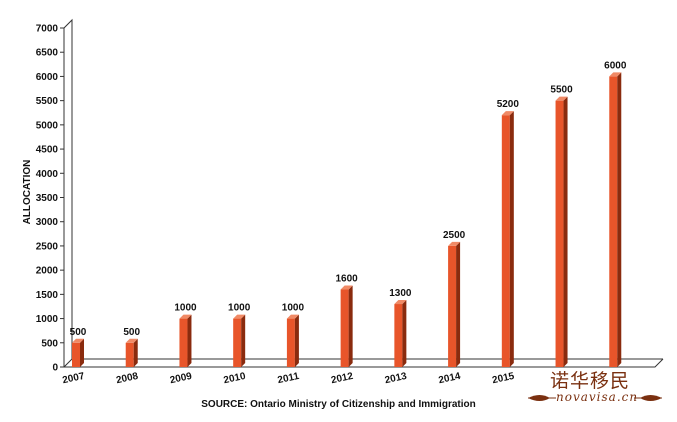 Image resolution: width=677 pixels, height=422 pixels. What do you see at coordinates (47, 295) in the screenshot?
I see `y-tick-label: 1500` at bounding box center [47, 295].